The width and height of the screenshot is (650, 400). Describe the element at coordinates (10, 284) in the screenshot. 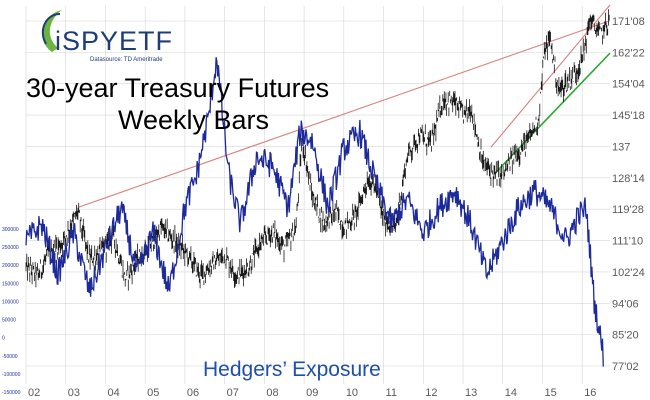

I see `hedgers-tick-label: 150000` at that location.